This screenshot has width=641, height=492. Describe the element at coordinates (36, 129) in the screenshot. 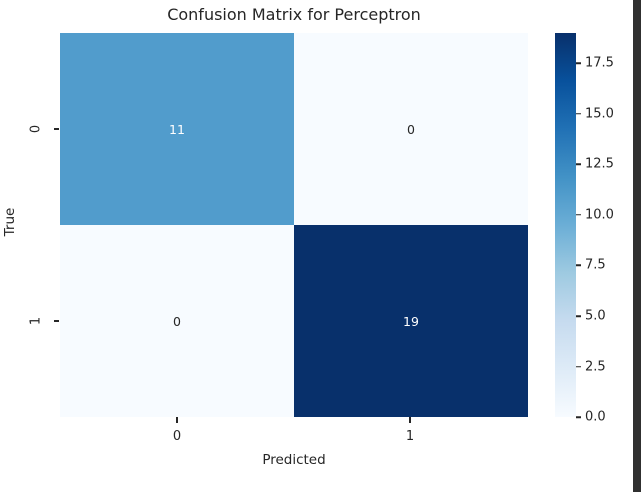

I see `y-tick-label-0: 0` at that location.